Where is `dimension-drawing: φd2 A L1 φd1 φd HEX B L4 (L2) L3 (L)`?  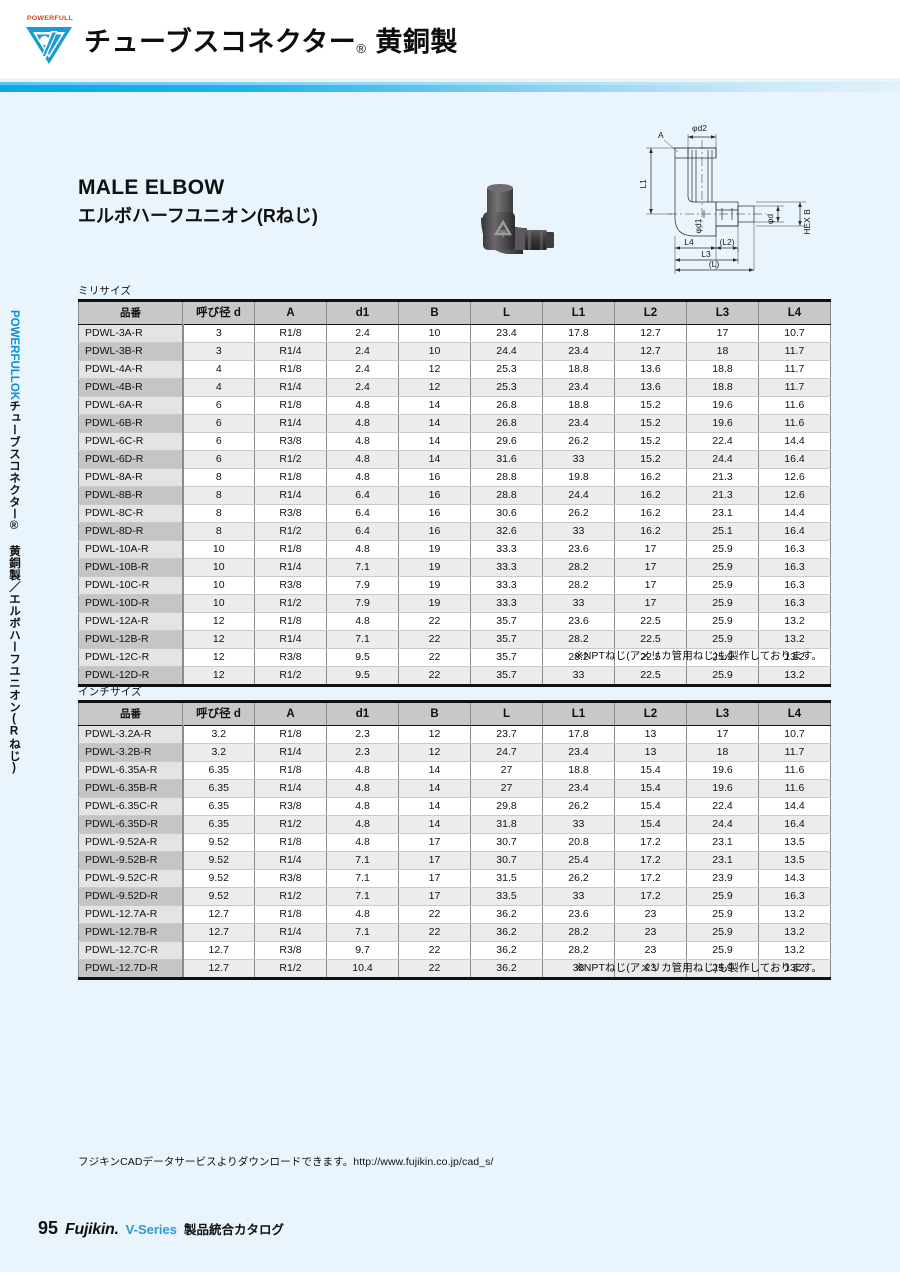
dimension-drawing: φd2 A L1 φd1 φd HEX B L4 (L2) L3 (L) is located at coordinates (756, 200).